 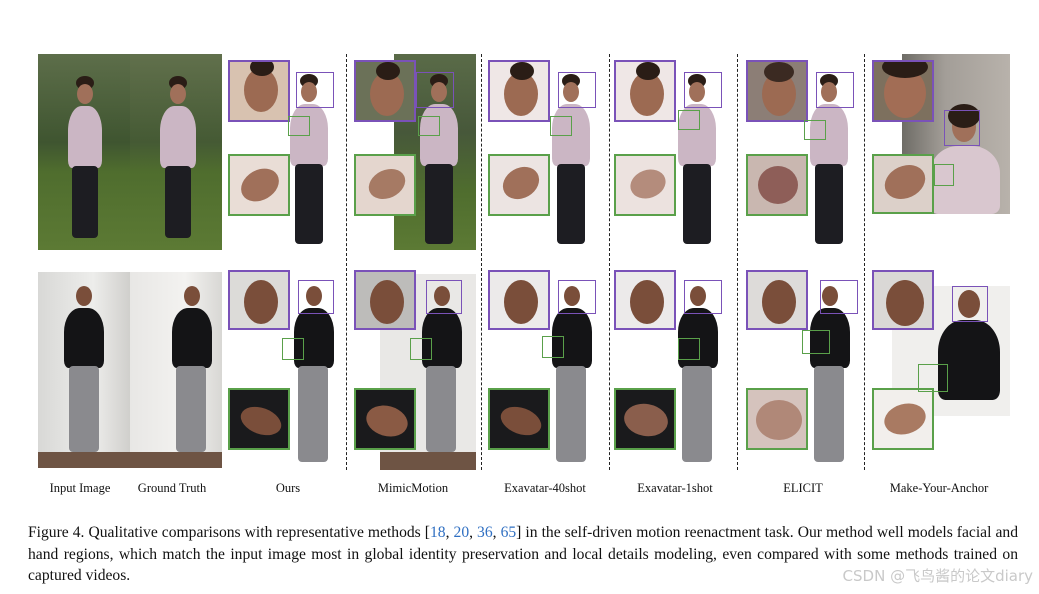 What do you see at coordinates (172, 488) in the screenshot?
I see `column-label-ground-truth: Ground Truth` at bounding box center [172, 488].